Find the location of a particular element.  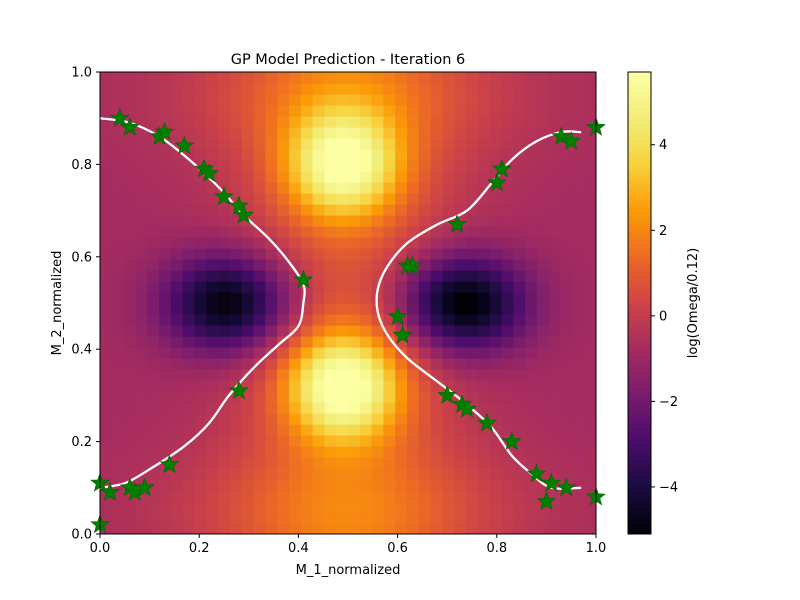

sample-point is located at coordinates (129, 126).